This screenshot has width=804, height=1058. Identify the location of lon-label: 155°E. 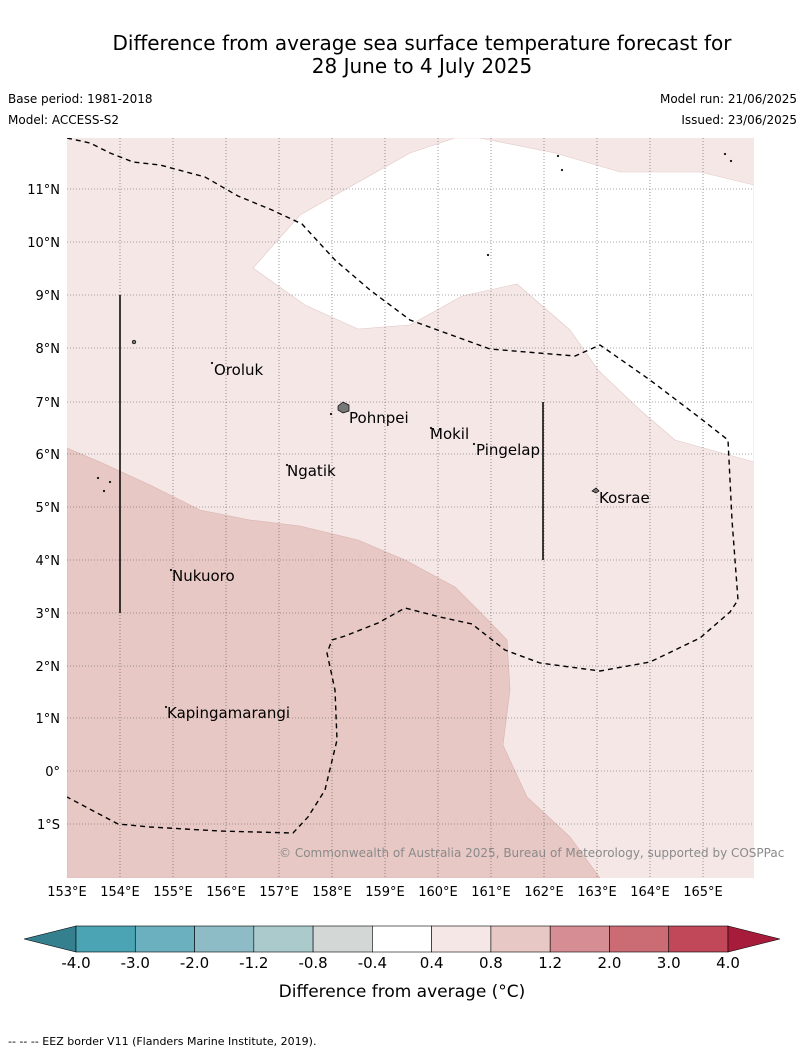
(173, 892).